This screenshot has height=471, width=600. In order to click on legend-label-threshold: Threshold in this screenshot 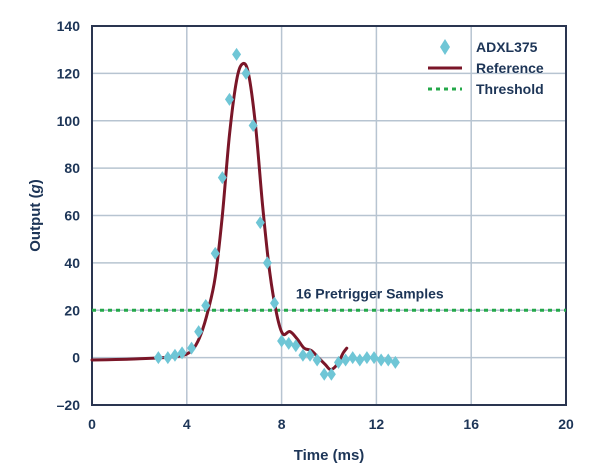, I will do `click(510, 89)`.